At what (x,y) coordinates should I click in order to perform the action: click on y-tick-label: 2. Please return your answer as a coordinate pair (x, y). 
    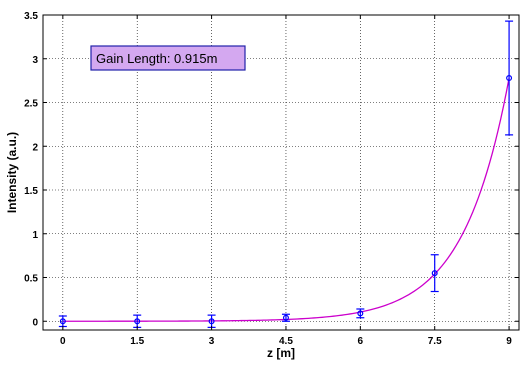
    Looking at the image, I should click on (35, 147).